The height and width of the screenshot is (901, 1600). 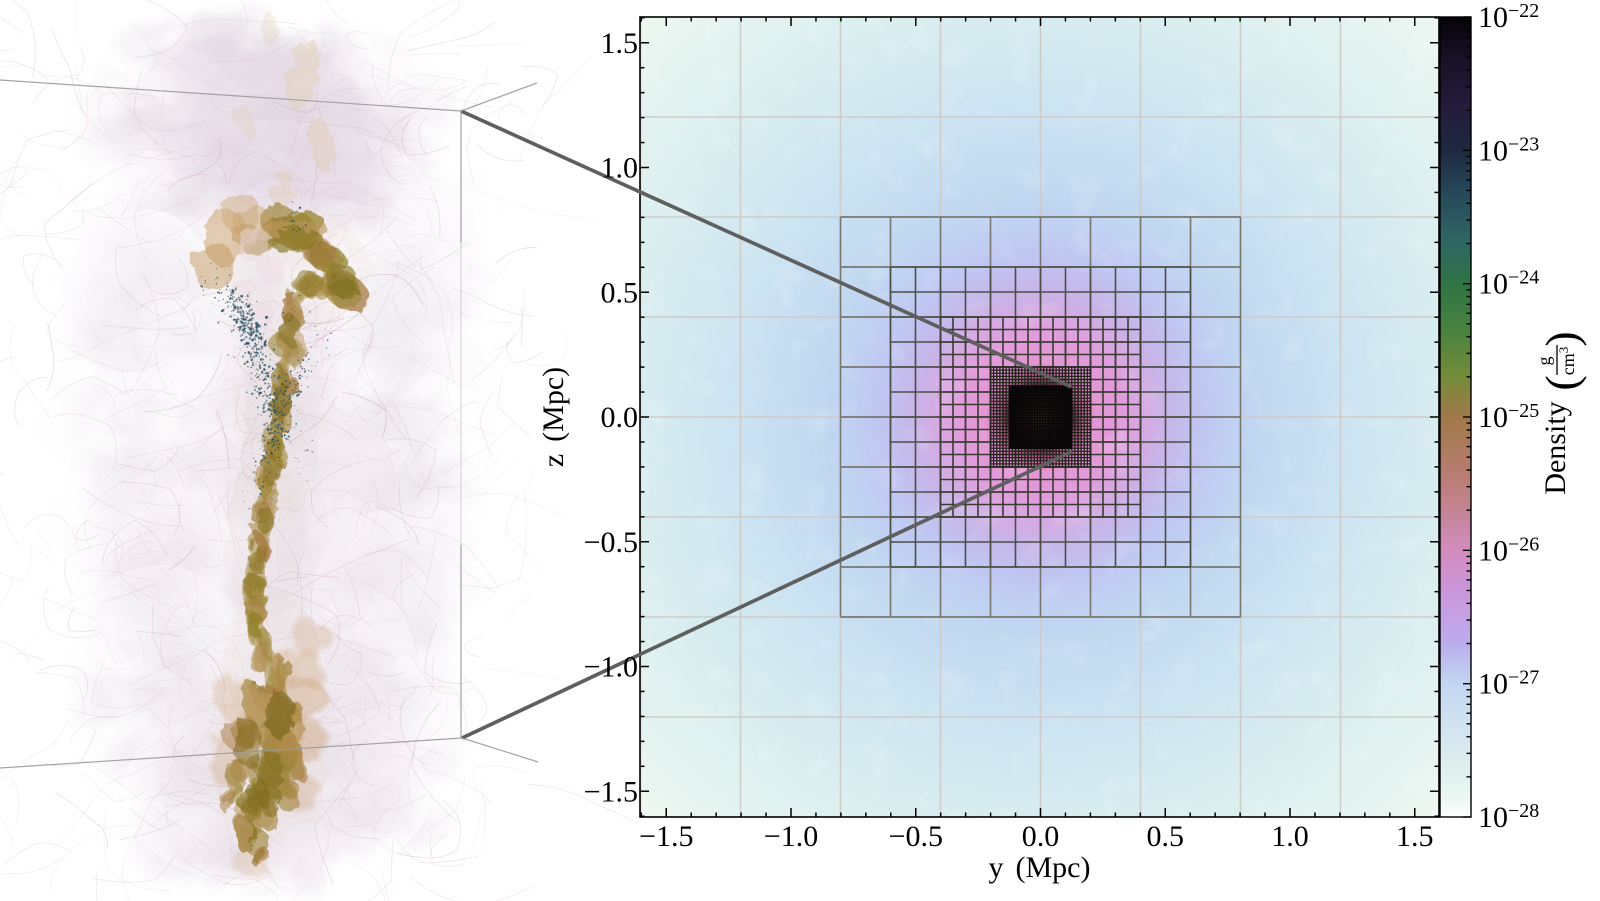 What do you see at coordinates (1555, 447) in the screenshot?
I see `svg-text: Density` at bounding box center [1555, 447].